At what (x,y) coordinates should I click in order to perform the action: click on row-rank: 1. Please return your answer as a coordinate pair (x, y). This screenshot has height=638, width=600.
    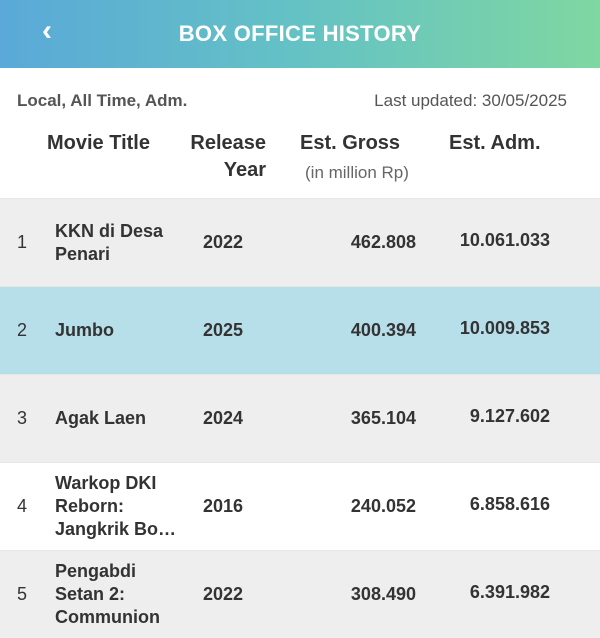
    Looking at the image, I should click on (22, 242).